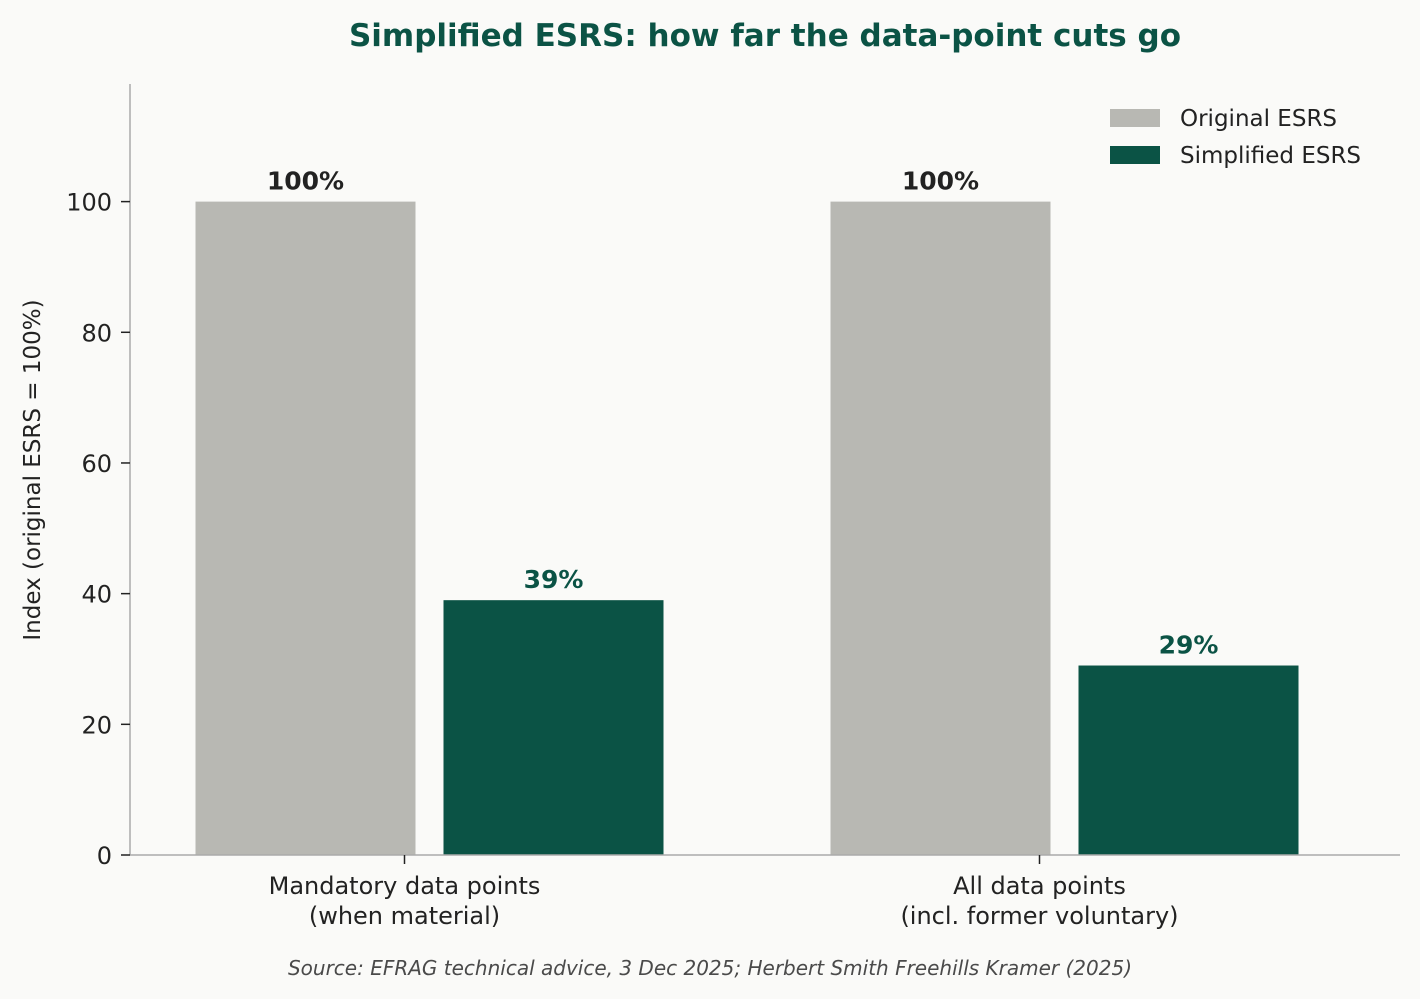  Describe the element at coordinates (1235, 137) in the screenshot. I see `legend: Original ESRS Simplified ESRS` at that location.